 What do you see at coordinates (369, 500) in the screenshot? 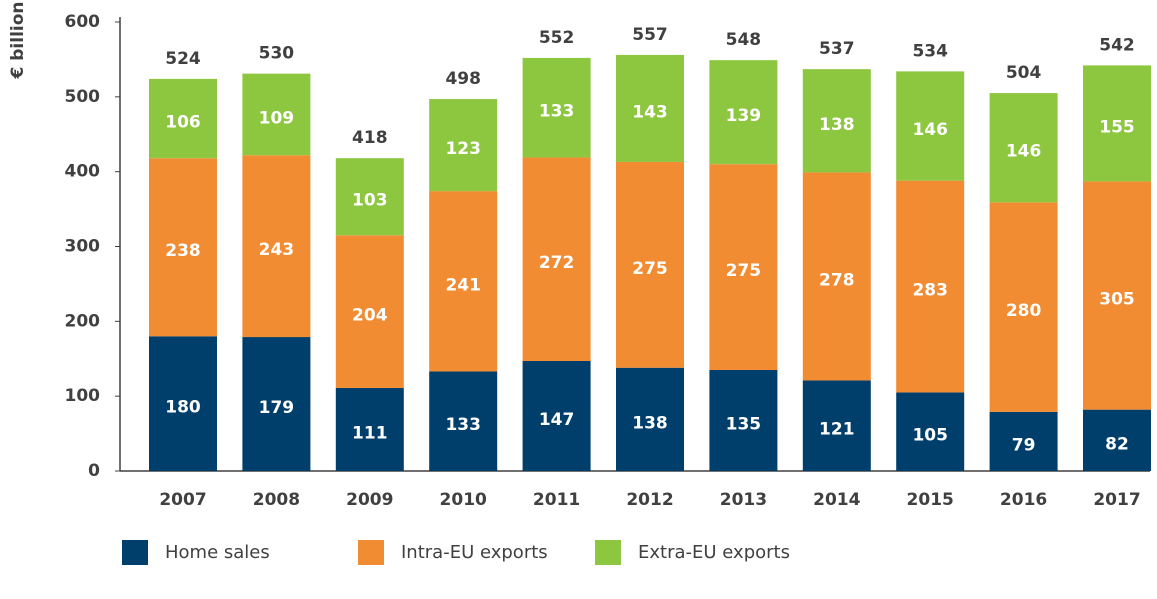
I see `x-tick-label: 2009` at bounding box center [369, 500].